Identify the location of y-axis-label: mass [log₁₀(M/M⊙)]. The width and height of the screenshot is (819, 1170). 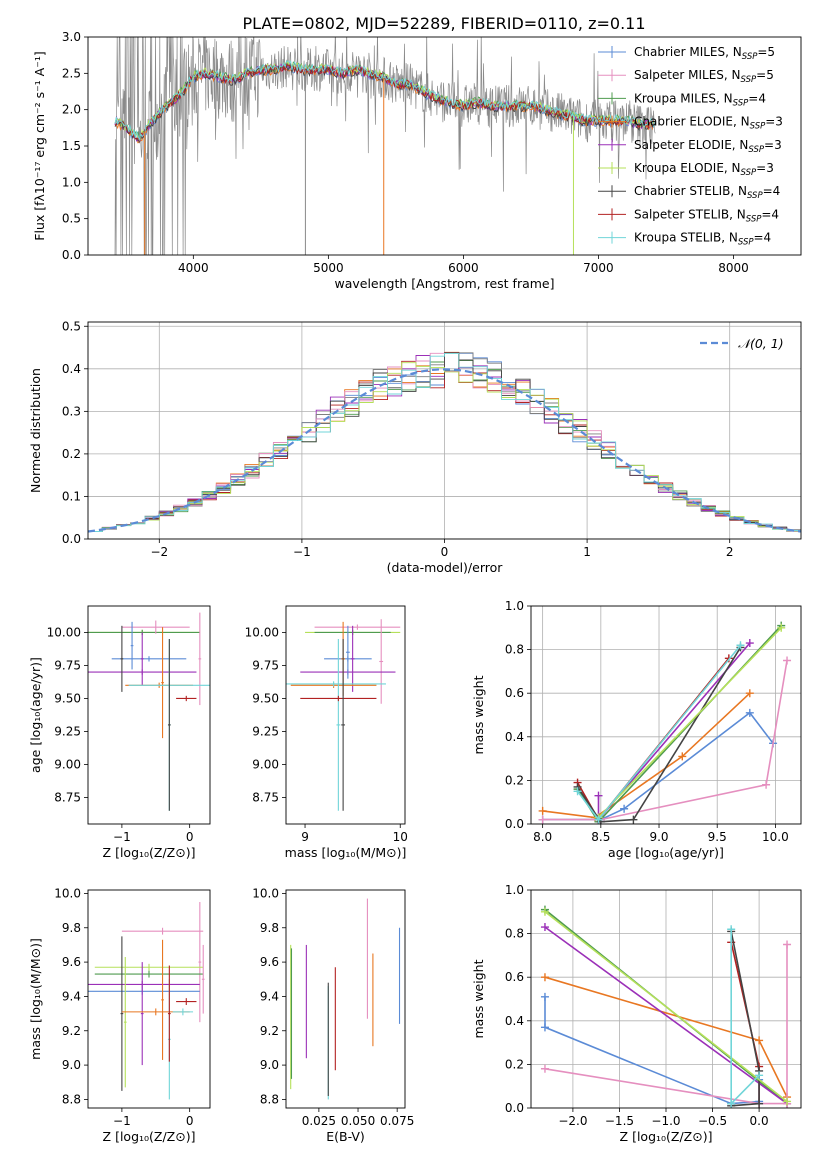
(35, 999).